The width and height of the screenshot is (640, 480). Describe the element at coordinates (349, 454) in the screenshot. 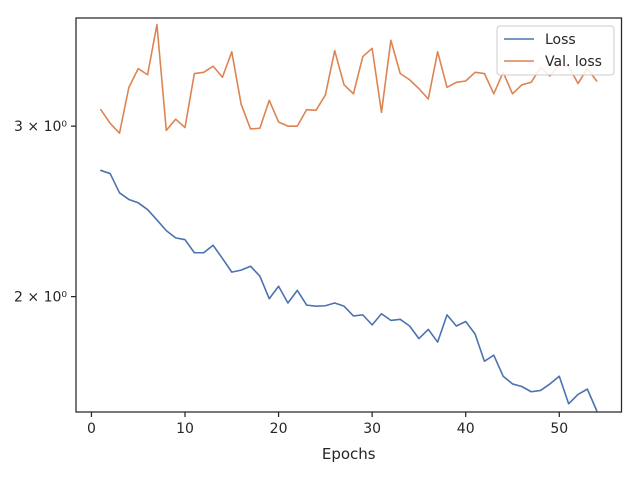

I see `x-axis-label: Epochs` at that location.